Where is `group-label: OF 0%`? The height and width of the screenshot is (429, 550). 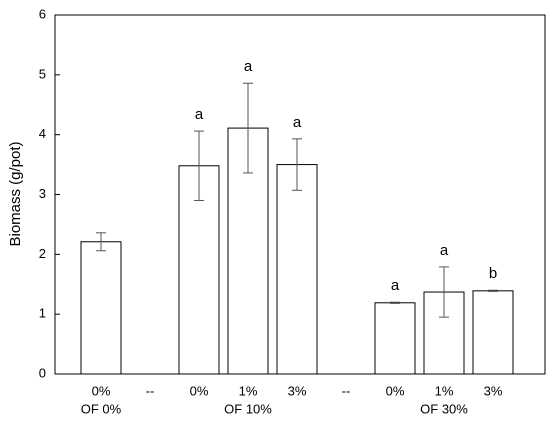 group-label: OF 0% is located at coordinates (101, 408).